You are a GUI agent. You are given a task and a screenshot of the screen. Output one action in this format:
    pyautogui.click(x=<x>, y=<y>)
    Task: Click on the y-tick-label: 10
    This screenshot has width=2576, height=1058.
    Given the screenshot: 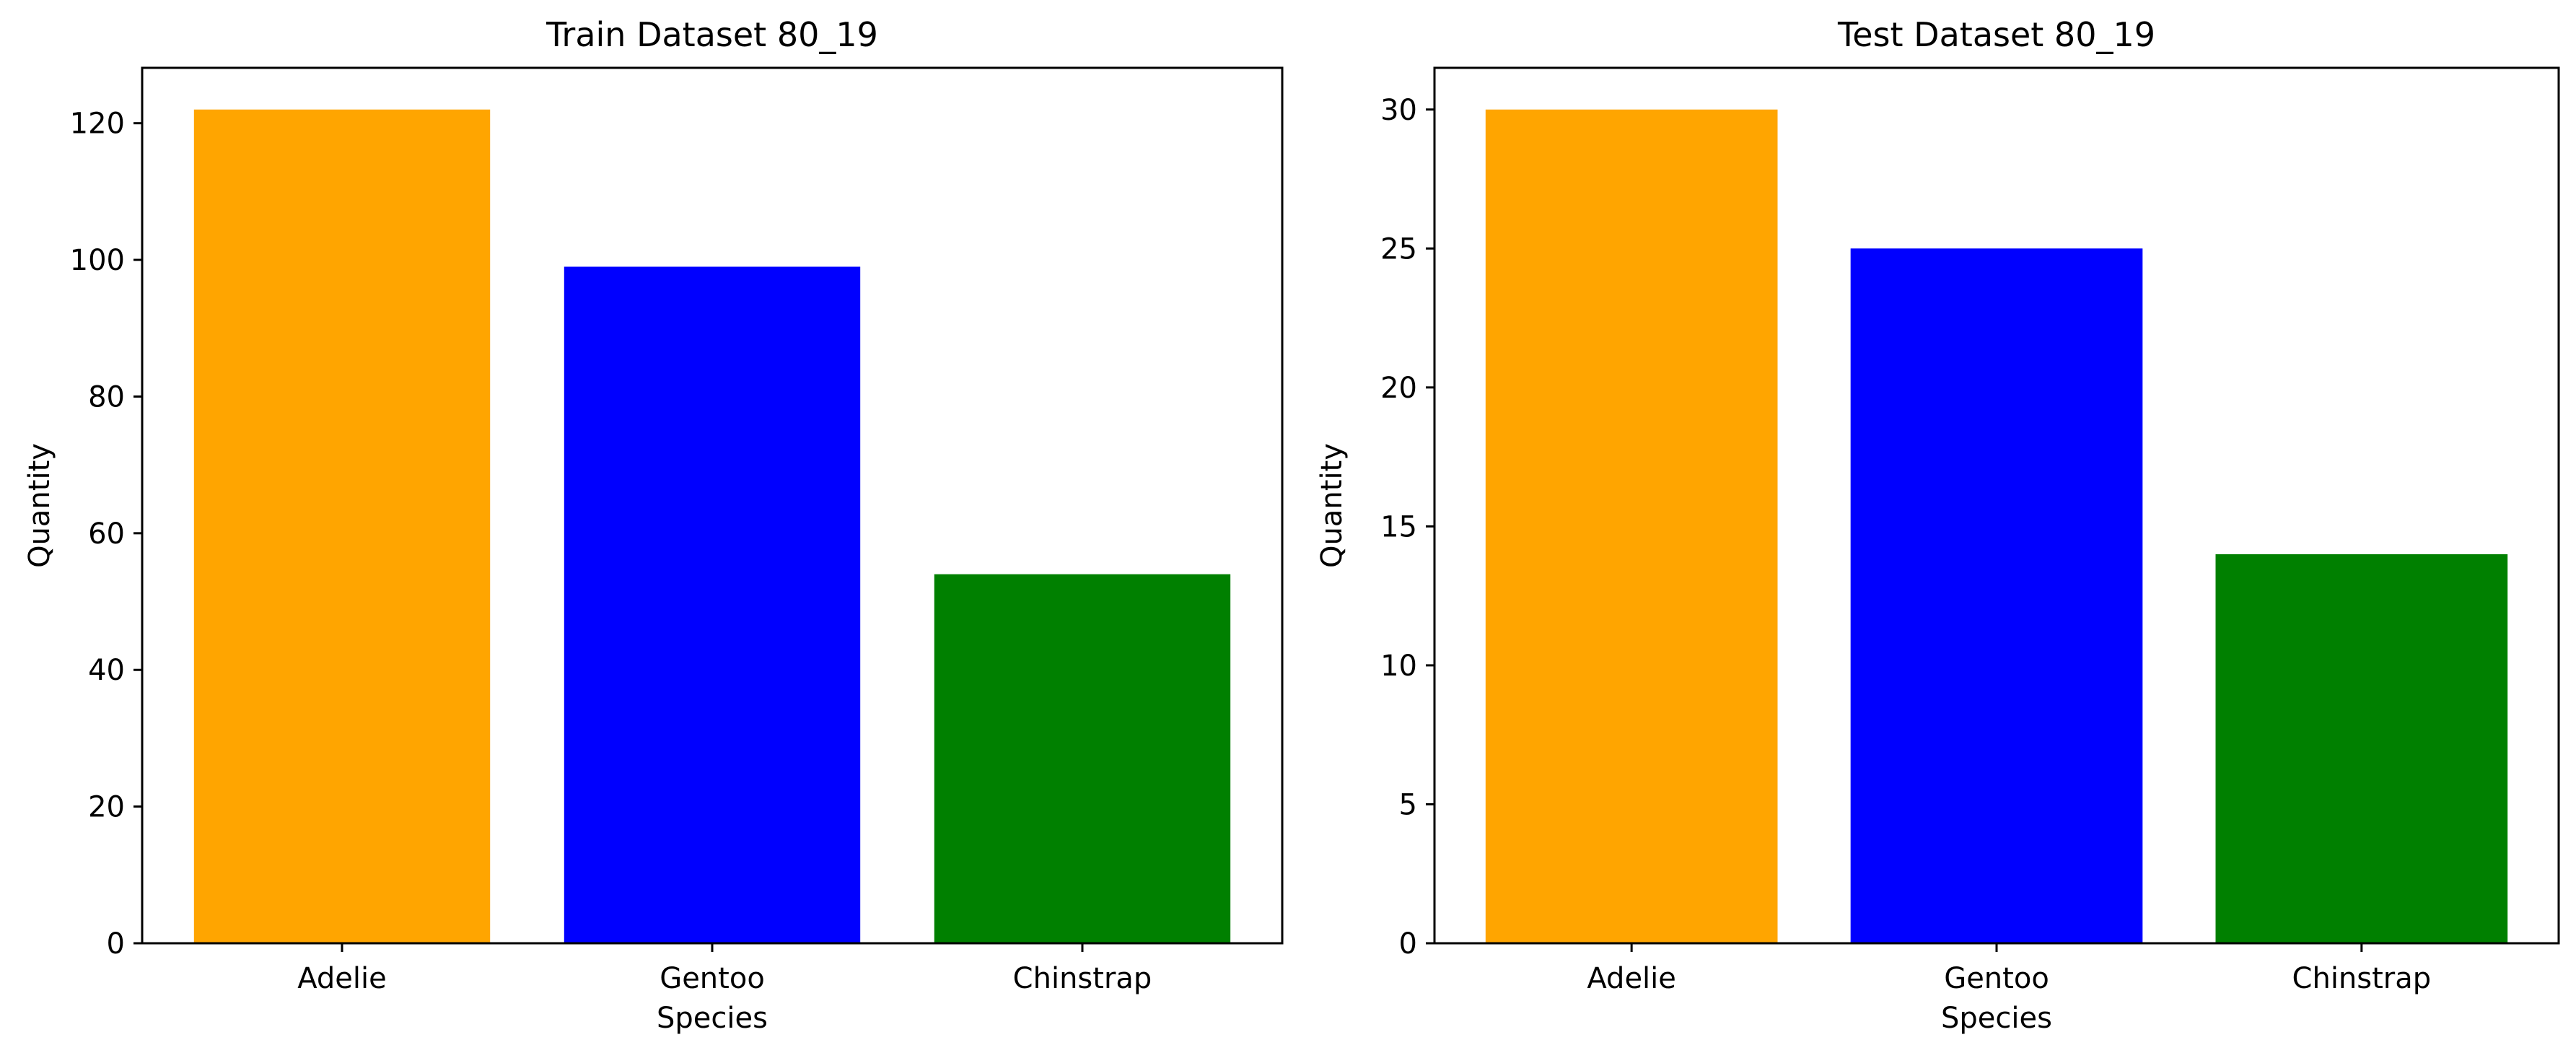 What is the action you would take?
    pyautogui.click(x=1398, y=666)
    